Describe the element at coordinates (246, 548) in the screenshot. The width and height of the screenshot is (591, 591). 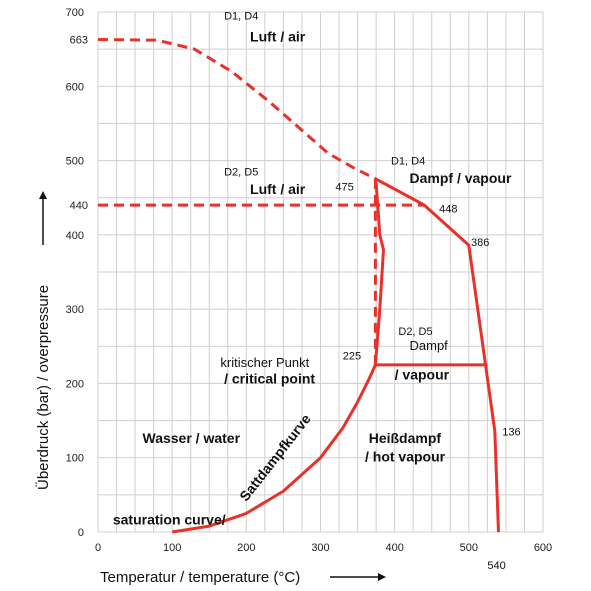
I see `x-tick-label: 200` at that location.